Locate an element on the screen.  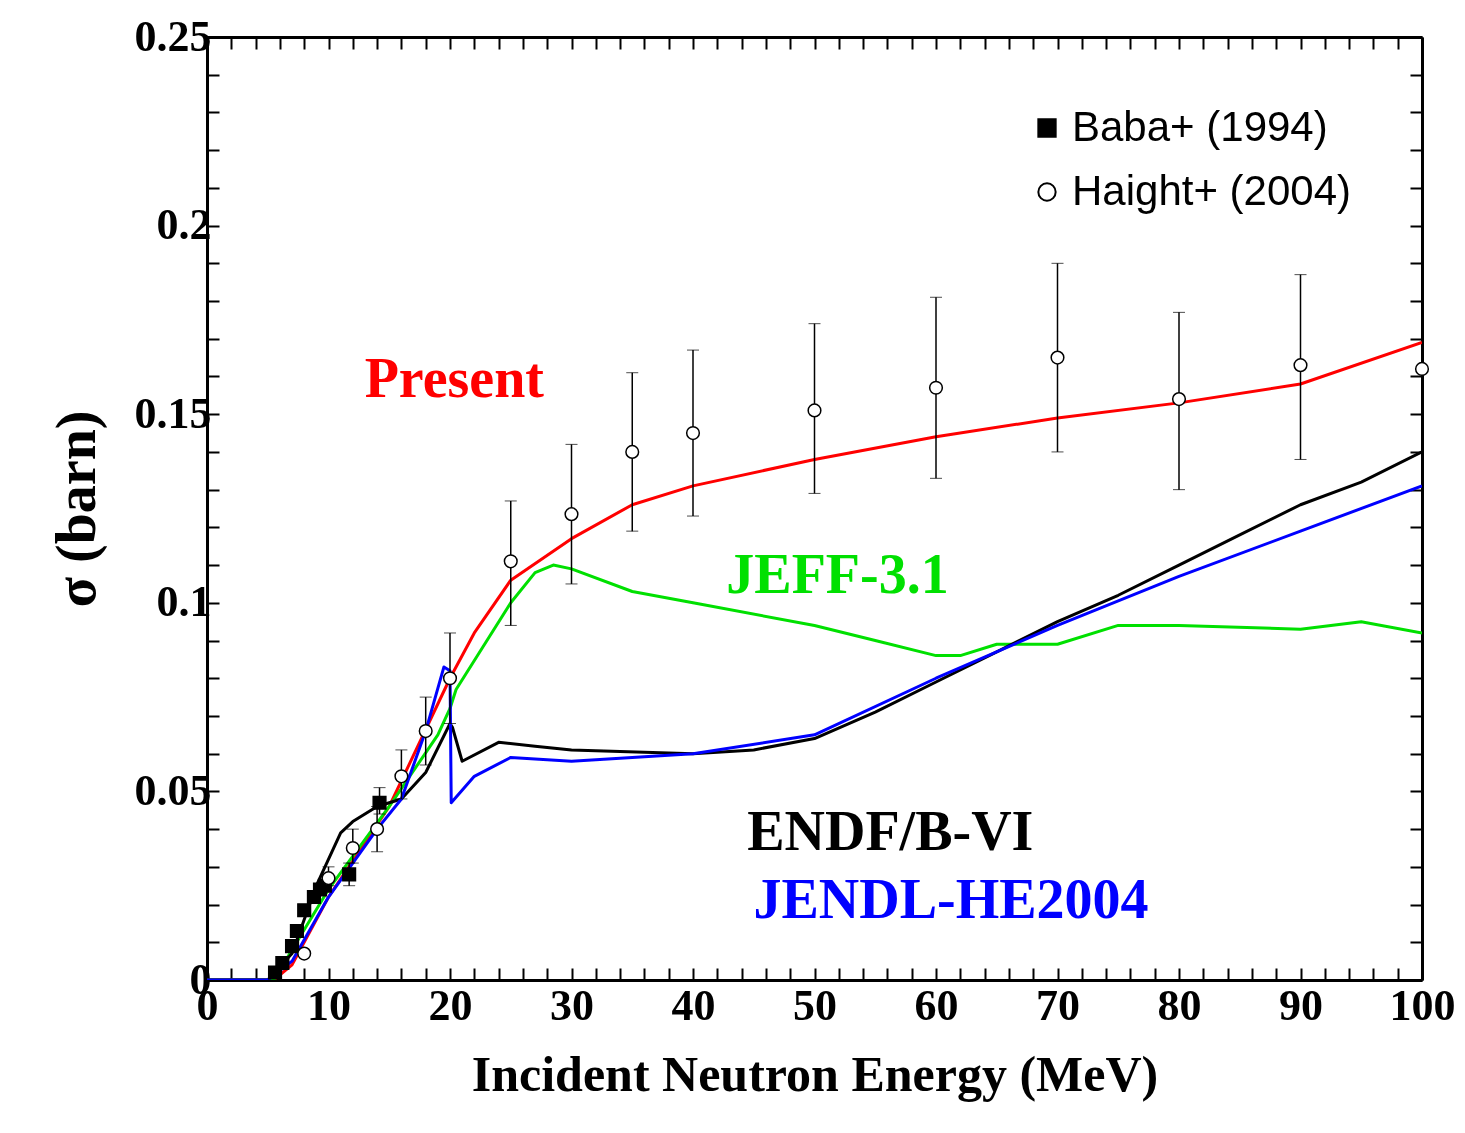
text: JENDL-HE2004 is located at coordinates (951, 899).